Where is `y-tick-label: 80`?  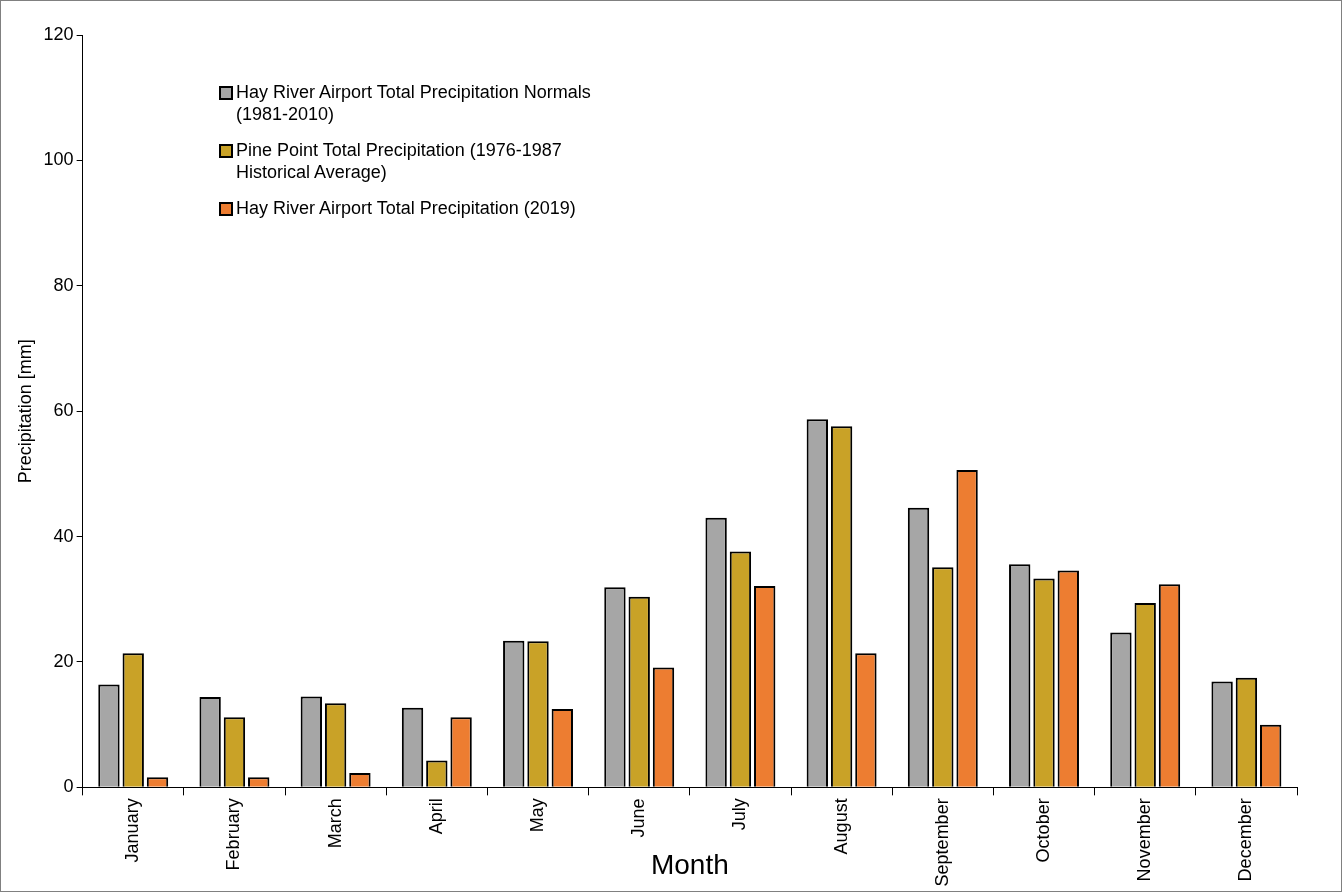 y-tick-label: 80 is located at coordinates (63, 284).